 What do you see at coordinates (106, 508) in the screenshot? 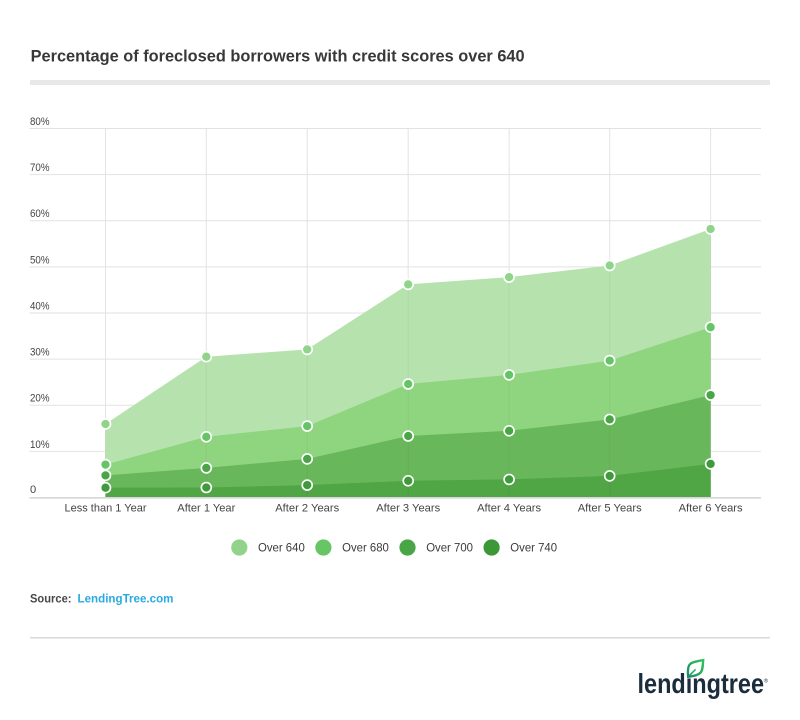
I see `svg-text: Less than 1 Year` at bounding box center [106, 508].